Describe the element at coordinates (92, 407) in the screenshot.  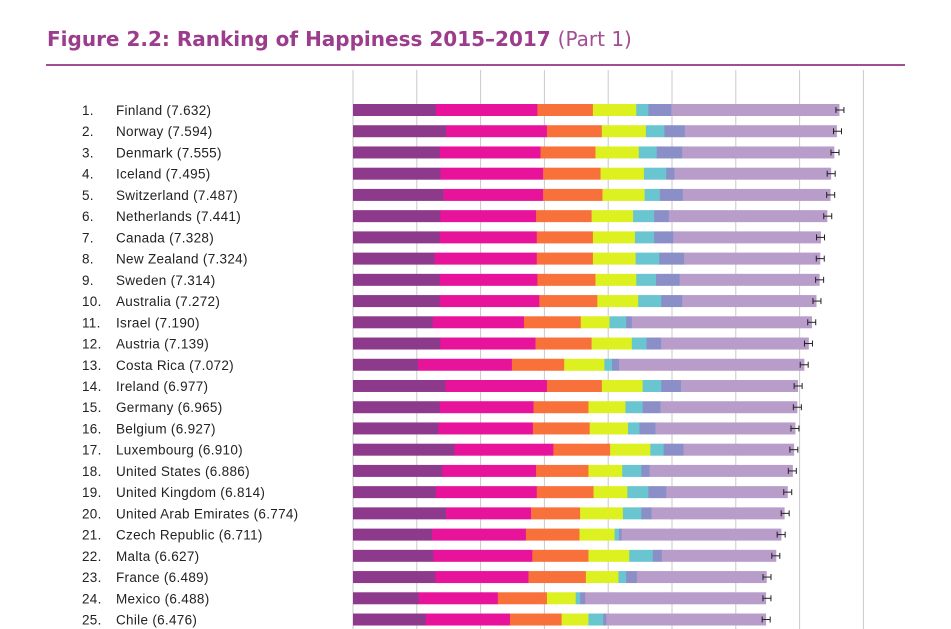
I see `rank-label: 15.` at that location.